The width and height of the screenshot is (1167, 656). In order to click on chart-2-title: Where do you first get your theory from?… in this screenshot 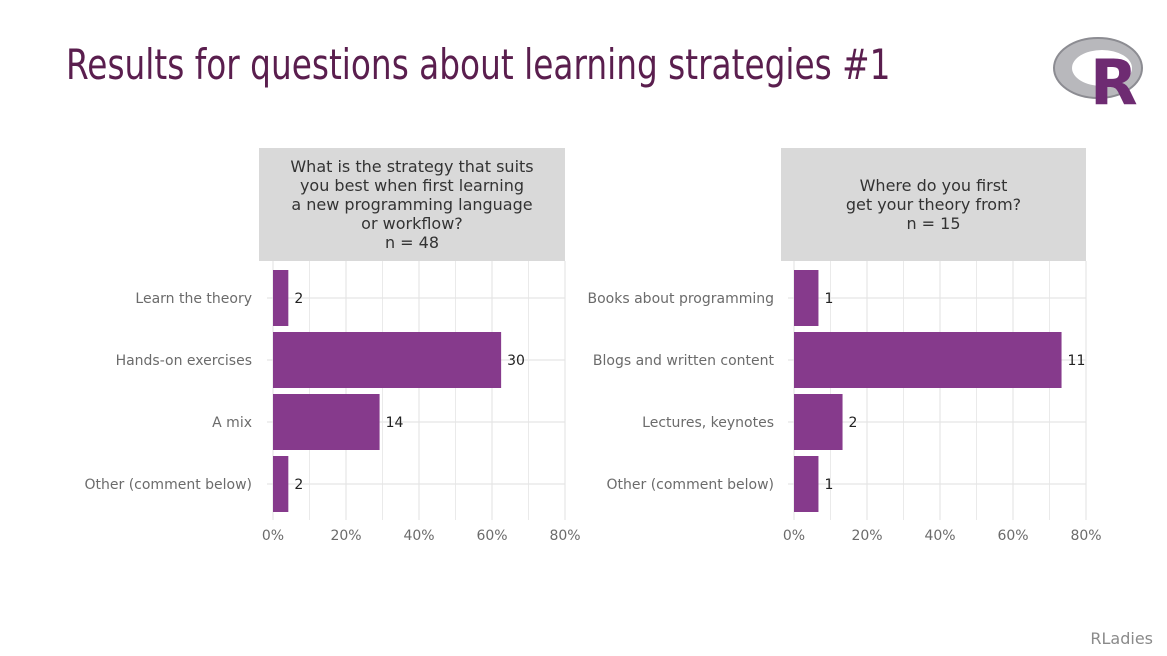, I will do `click(933, 204)`.